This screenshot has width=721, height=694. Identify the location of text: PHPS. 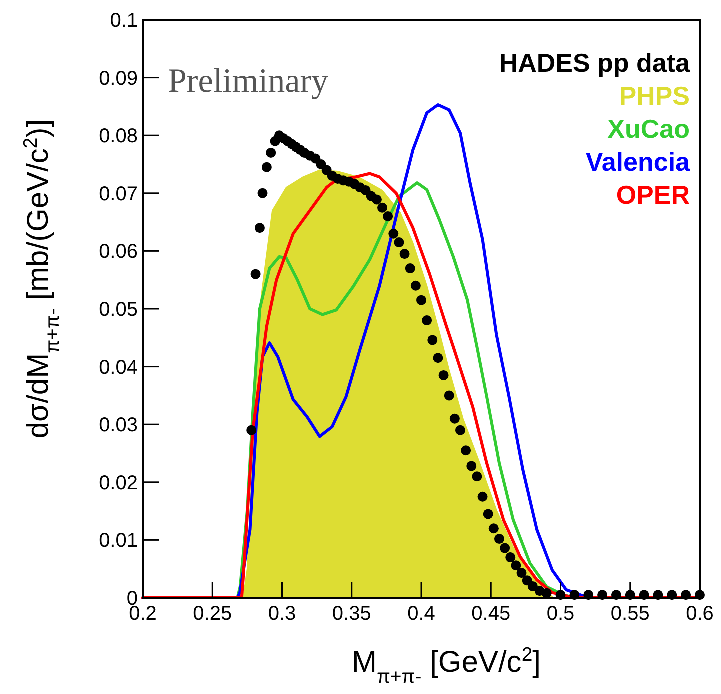
(654, 96).